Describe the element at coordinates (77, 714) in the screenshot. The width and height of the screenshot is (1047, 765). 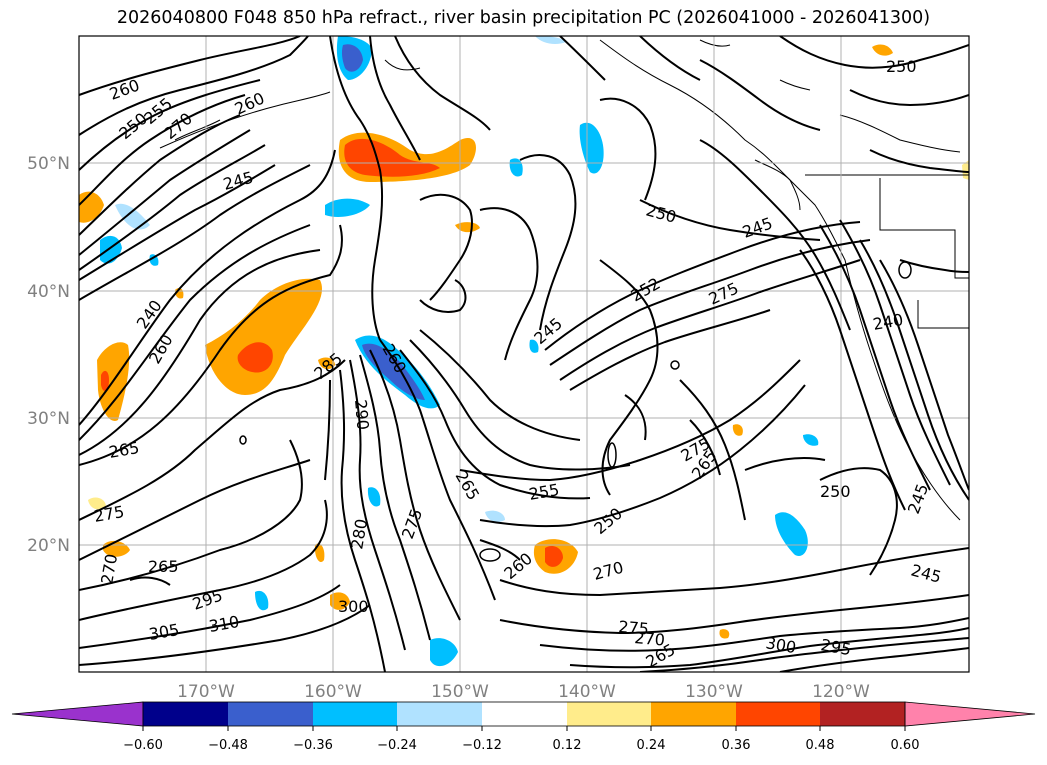
I see `colorbar-extend-low` at that location.